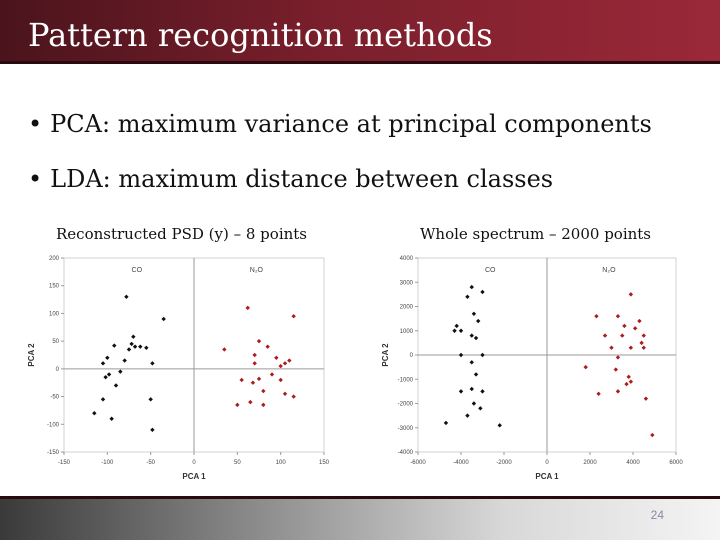 This screenshot has width=720, height=540. What do you see at coordinates (676, 463) in the screenshot?
I see `x-tick-label: 6000` at bounding box center [676, 463].